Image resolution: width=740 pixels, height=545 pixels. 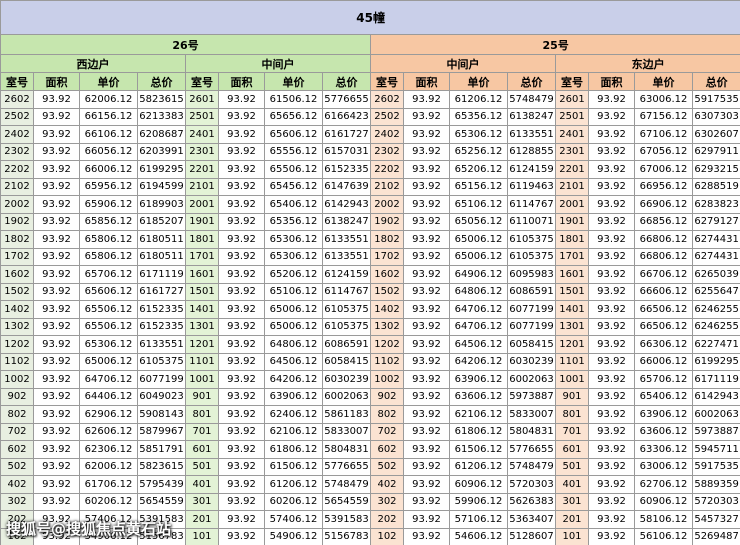 I want to click on data-cell: 6227471, so click(x=715, y=344).